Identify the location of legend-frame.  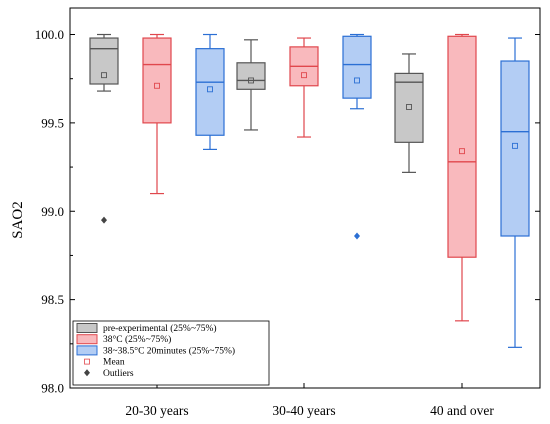
(171, 353).